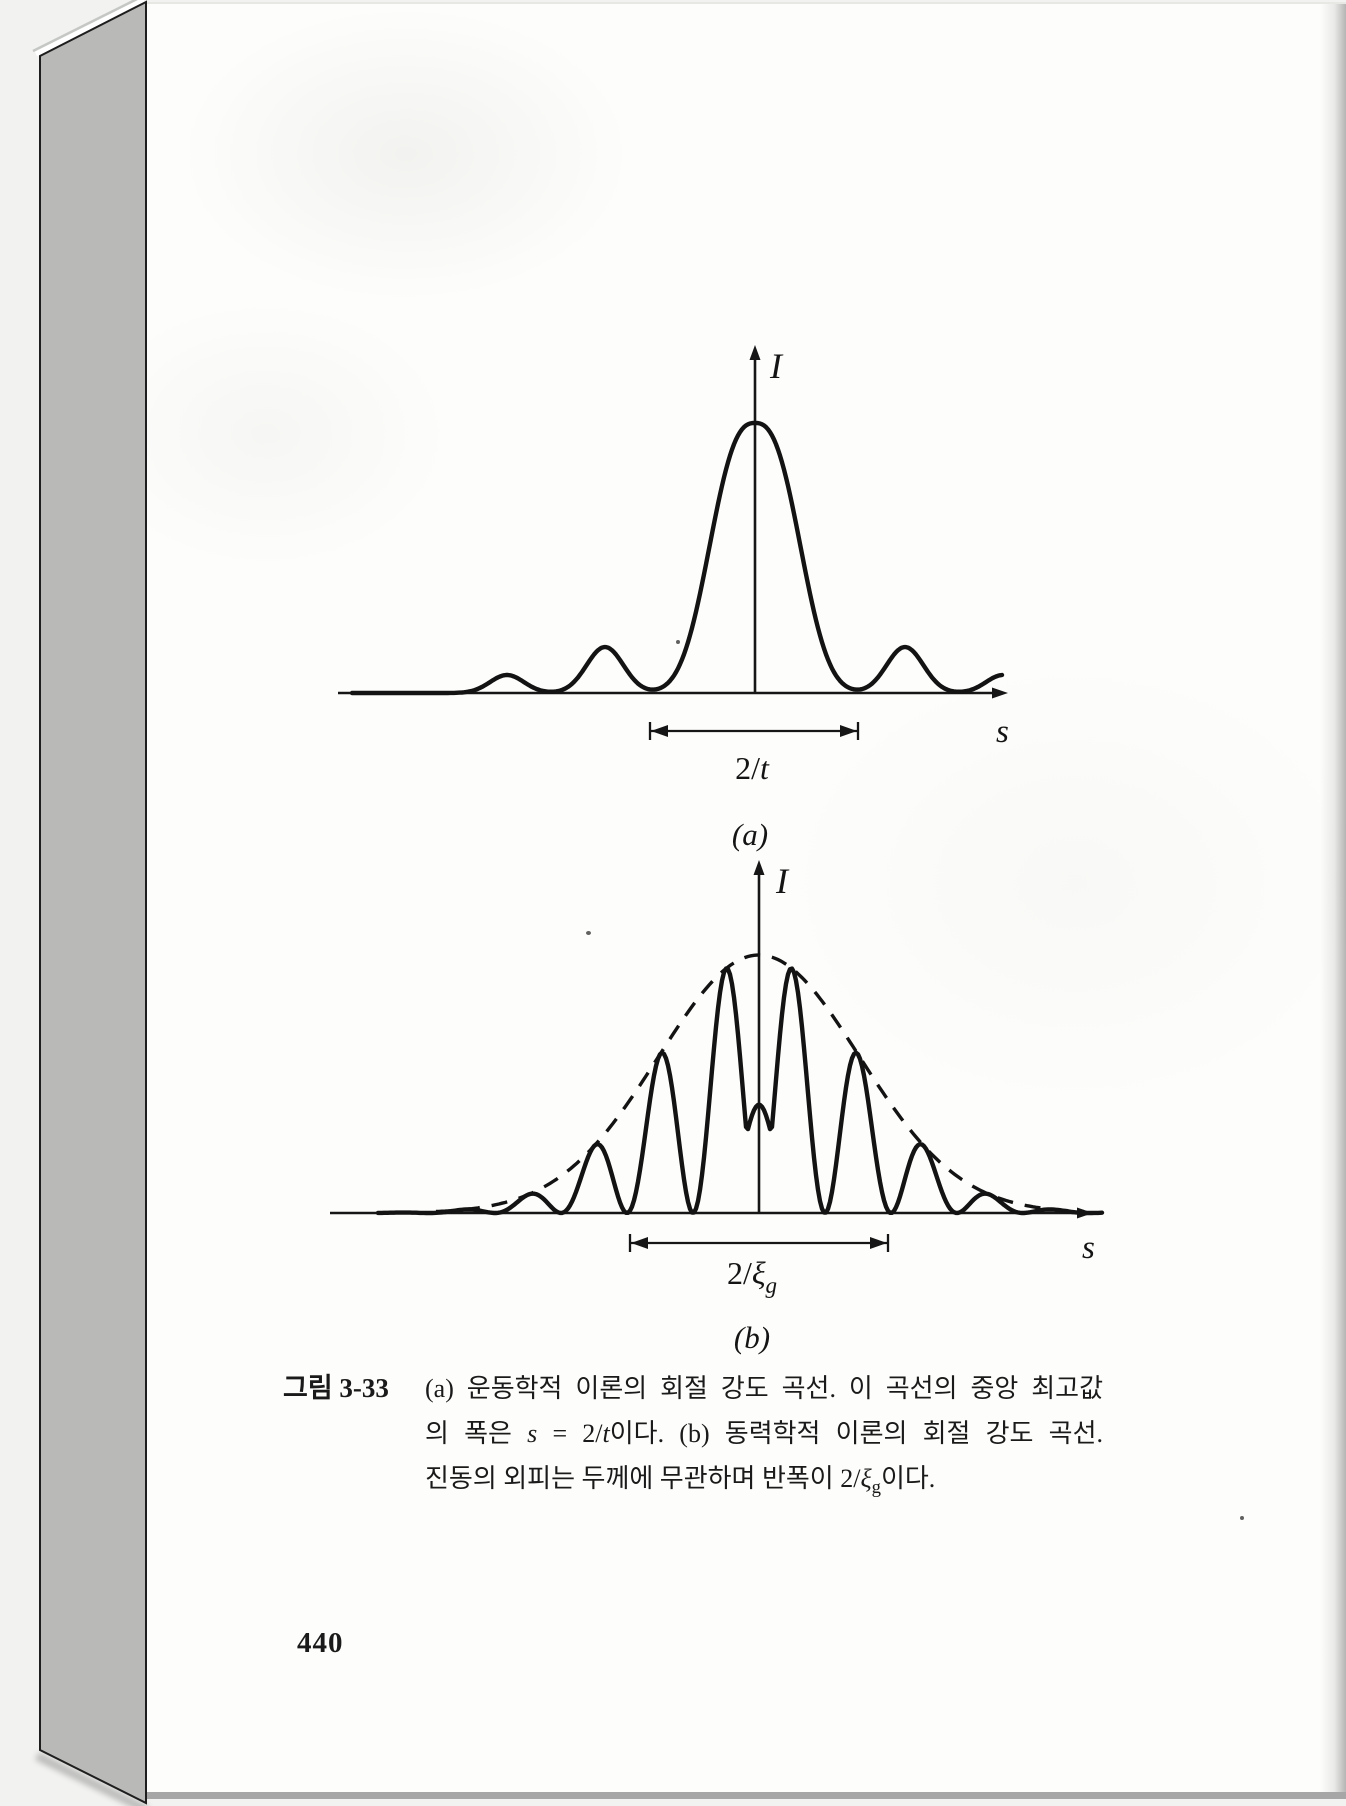  What do you see at coordinates (1333, 898) in the screenshot?
I see `page-right-edge-shading` at bounding box center [1333, 898].